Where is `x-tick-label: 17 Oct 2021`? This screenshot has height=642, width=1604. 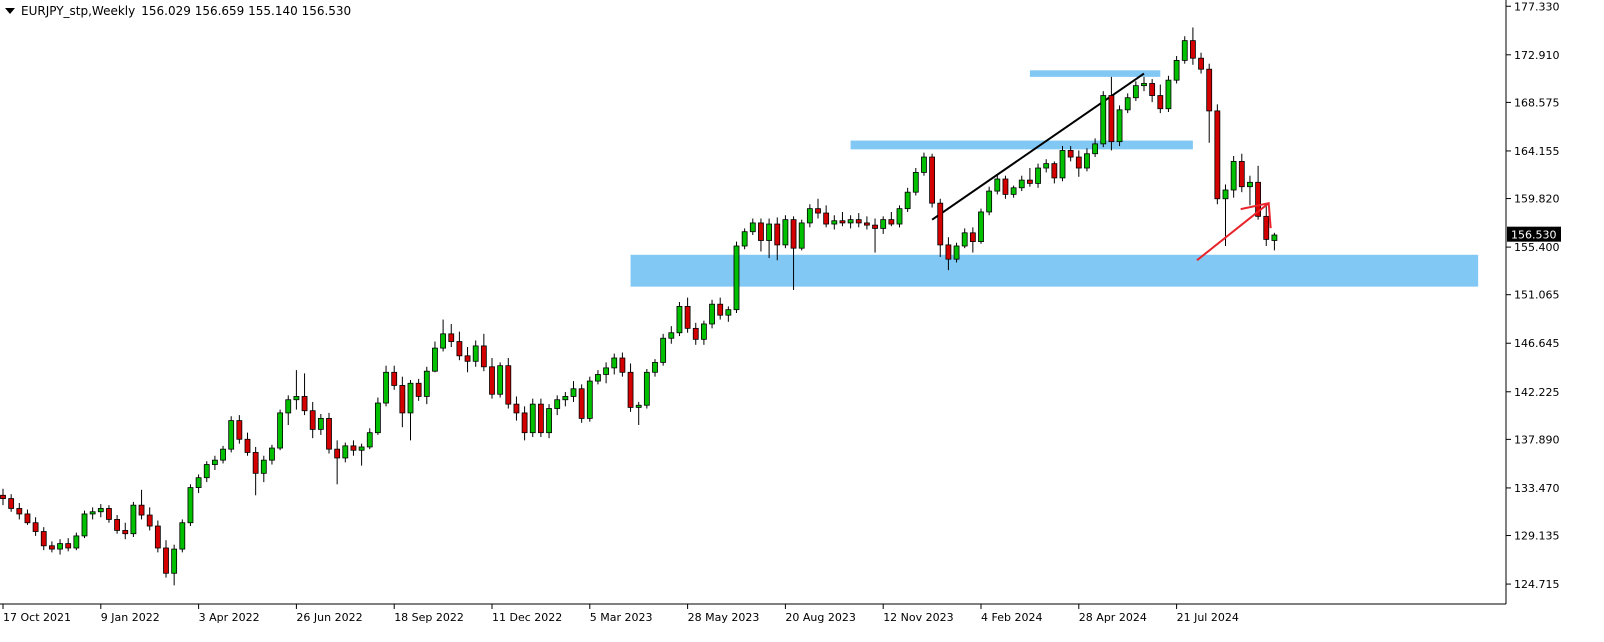 x-tick-label: 17 Oct 2021 is located at coordinates (37, 617).